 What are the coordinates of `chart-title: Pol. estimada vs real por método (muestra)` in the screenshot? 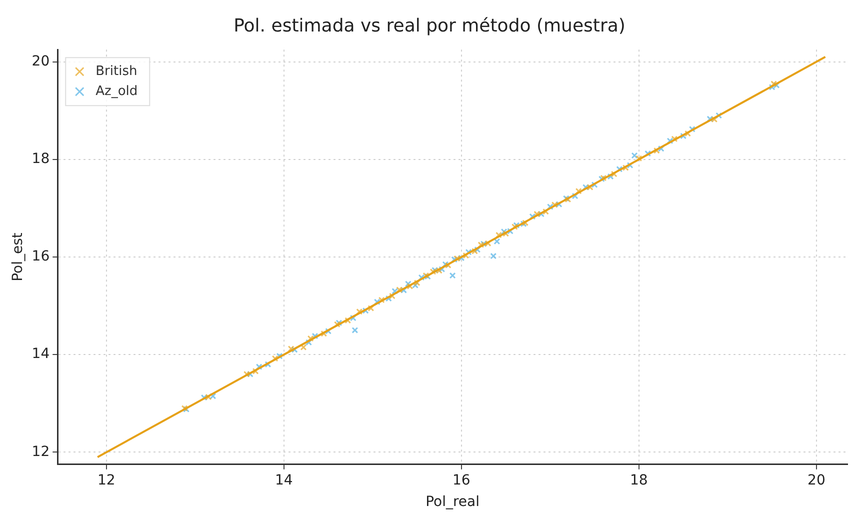 It's located at (430, 25).